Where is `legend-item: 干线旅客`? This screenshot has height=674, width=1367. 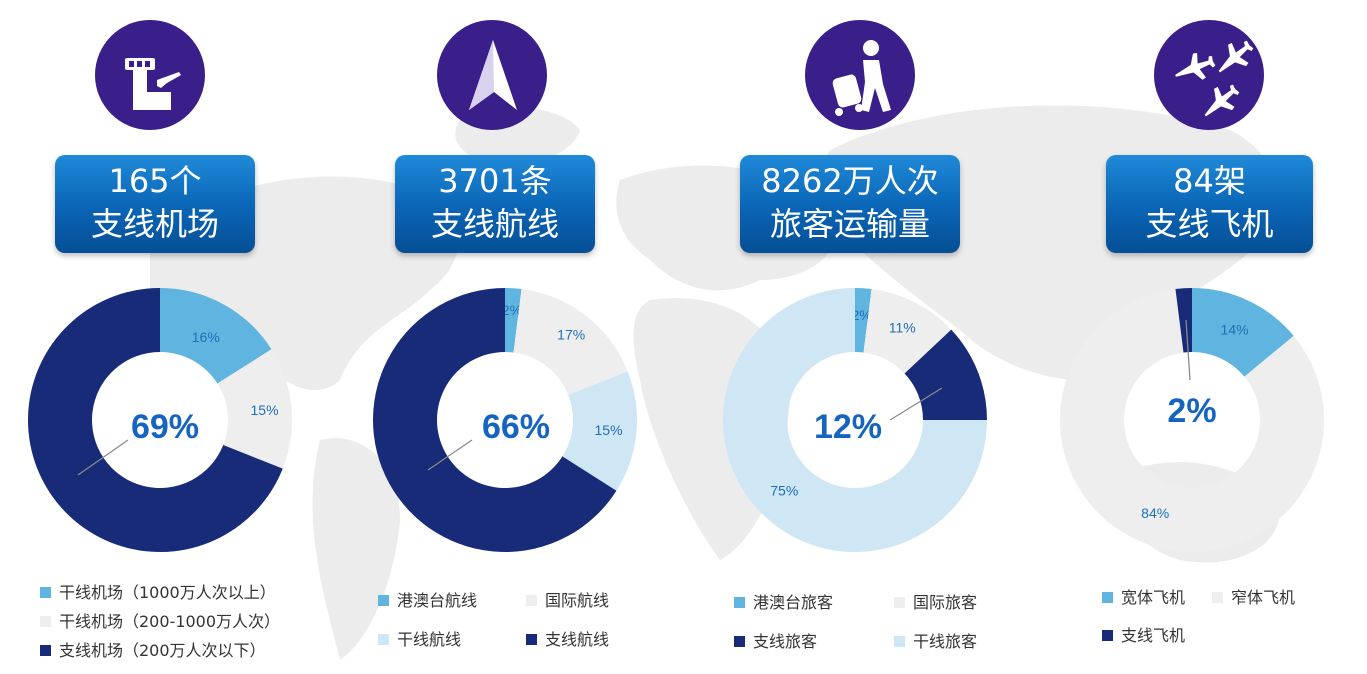
legend-item: 干线旅客 is located at coordinates (935, 642).